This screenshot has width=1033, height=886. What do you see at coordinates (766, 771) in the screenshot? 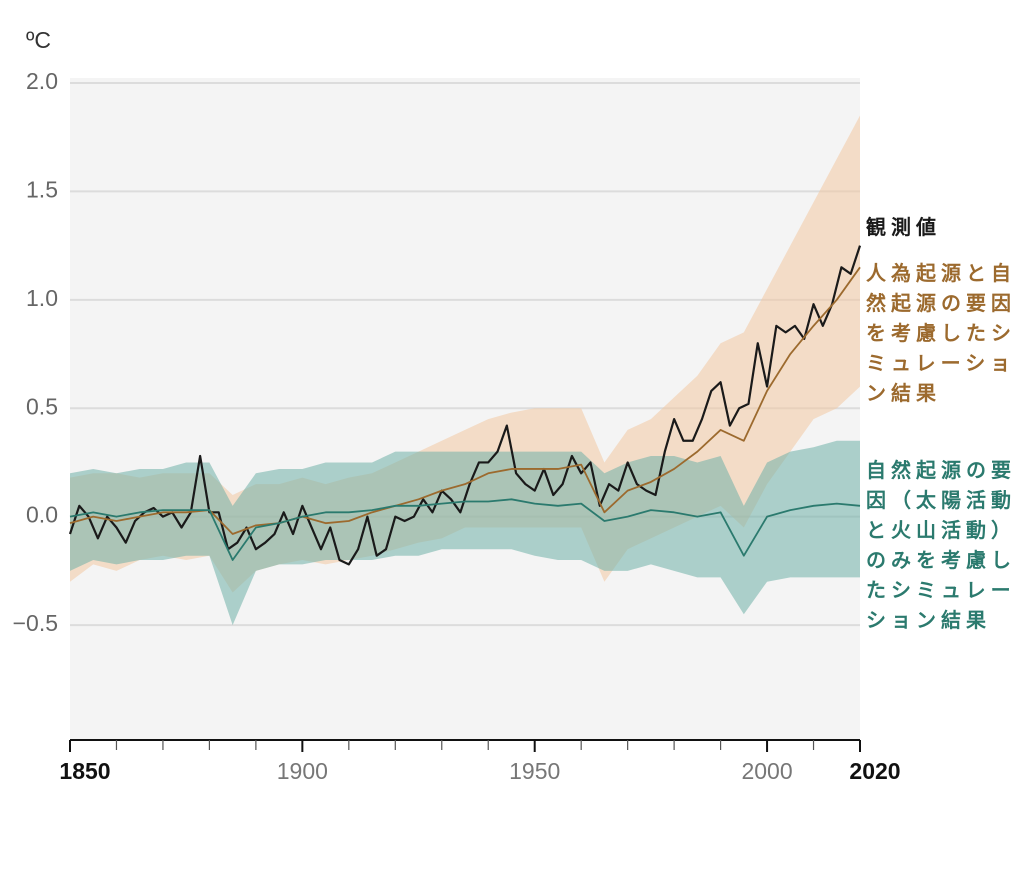
I see `x-tick-label: 2000` at bounding box center [766, 771].